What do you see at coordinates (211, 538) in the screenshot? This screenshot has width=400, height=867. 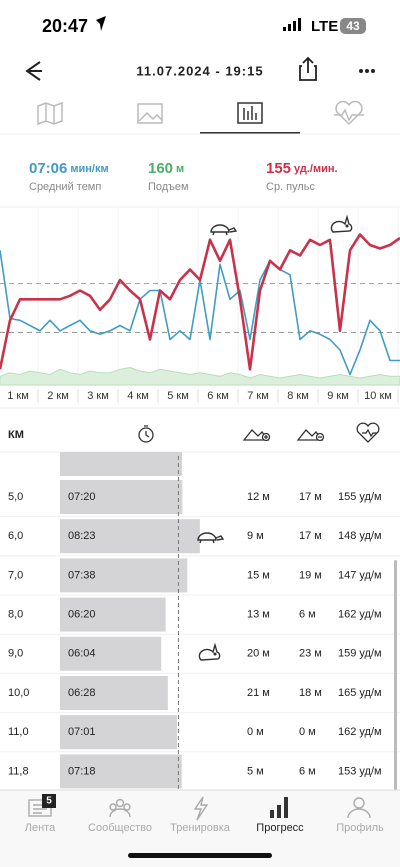 I see `slowest-split-icon` at bounding box center [211, 538].